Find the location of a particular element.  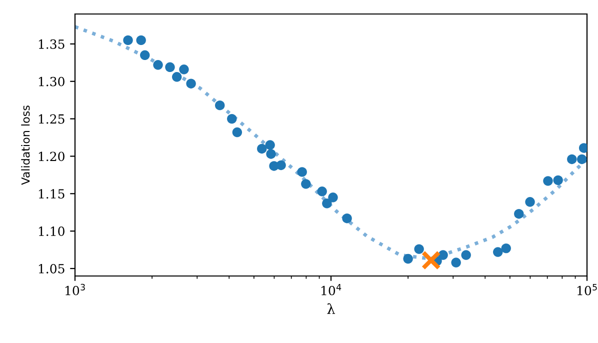

x-tick-label: 10$^{3}$ is located at coordinates (75, 290).